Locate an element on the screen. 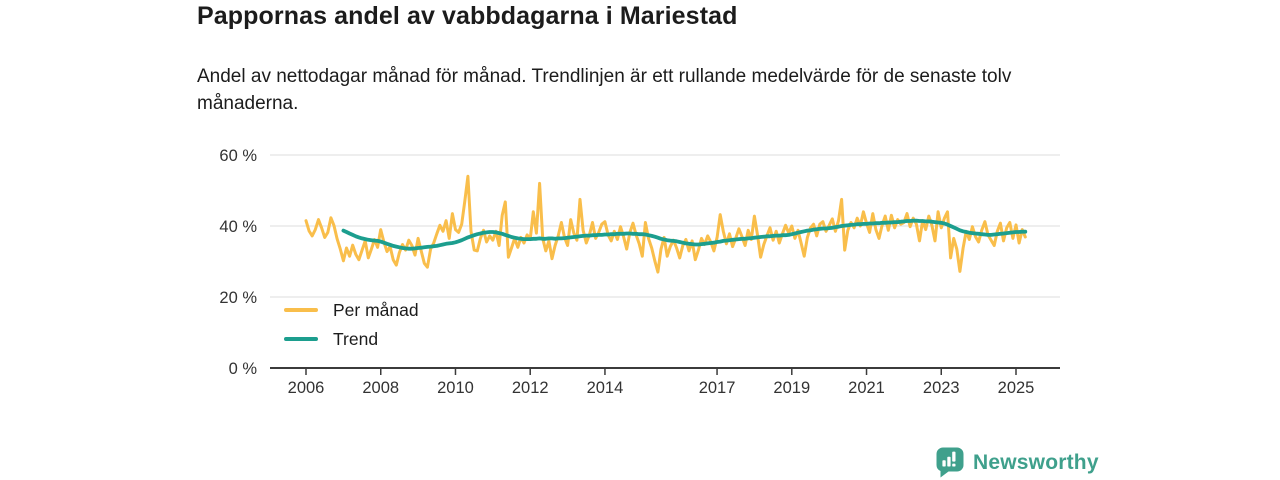 The width and height of the screenshot is (1280, 480). x-axis-label: 2012 is located at coordinates (530, 388).